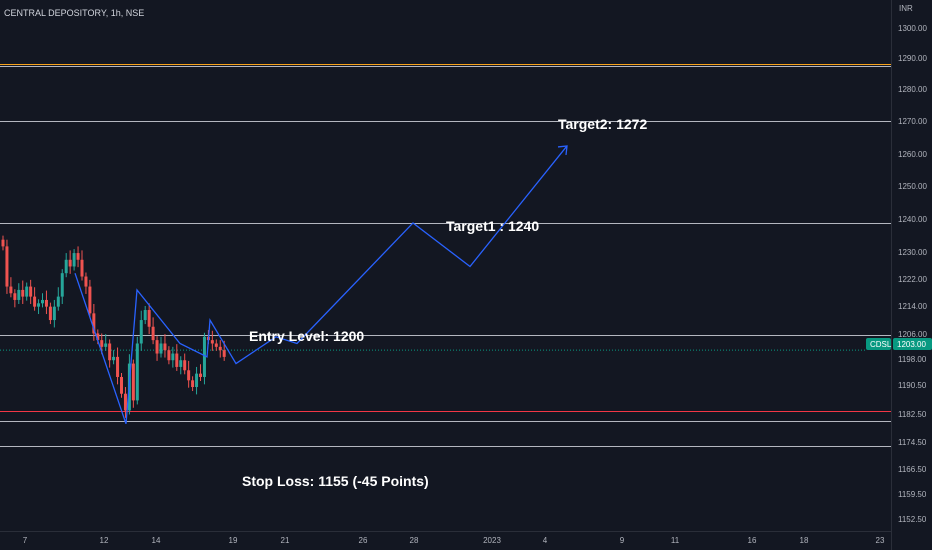 The height and width of the screenshot is (550, 932). Describe the element at coordinates (562, 150) in the screenshot. I see `projection-arrowhead-icon` at that location.